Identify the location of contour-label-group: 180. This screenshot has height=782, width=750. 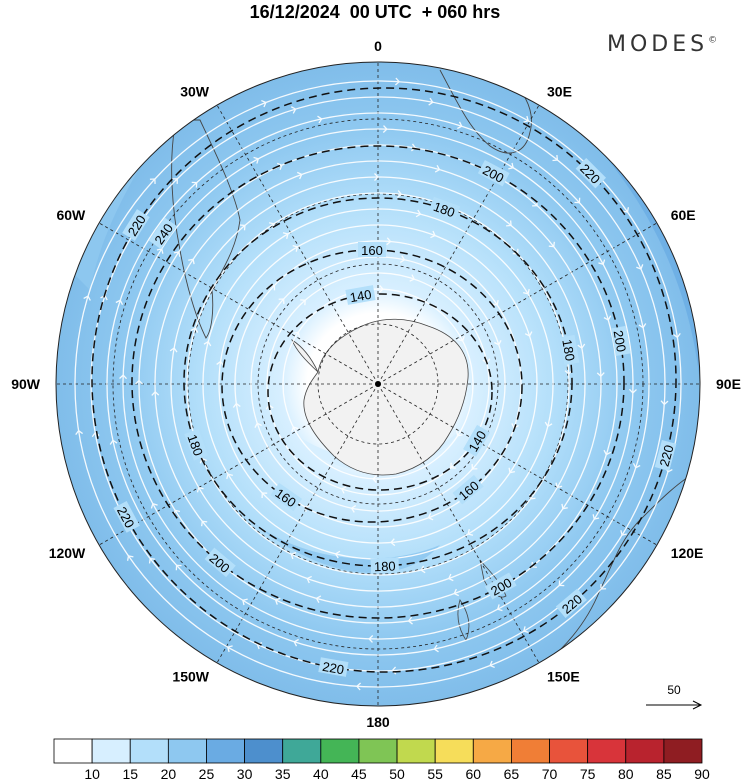
(385, 566).